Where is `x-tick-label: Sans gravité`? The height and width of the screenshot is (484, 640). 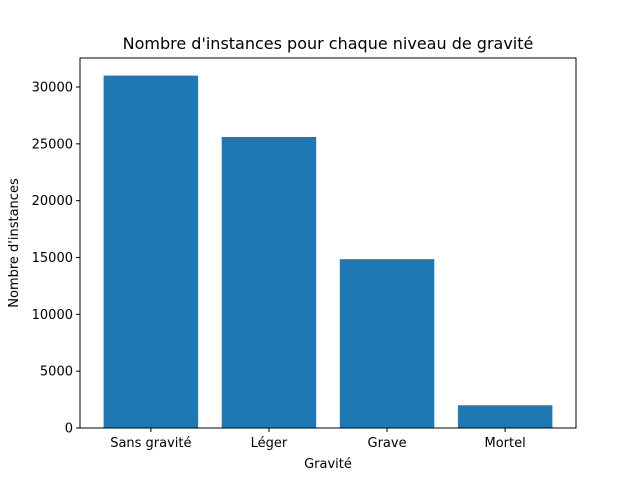 x-tick-label: Sans gravité is located at coordinates (150, 443).